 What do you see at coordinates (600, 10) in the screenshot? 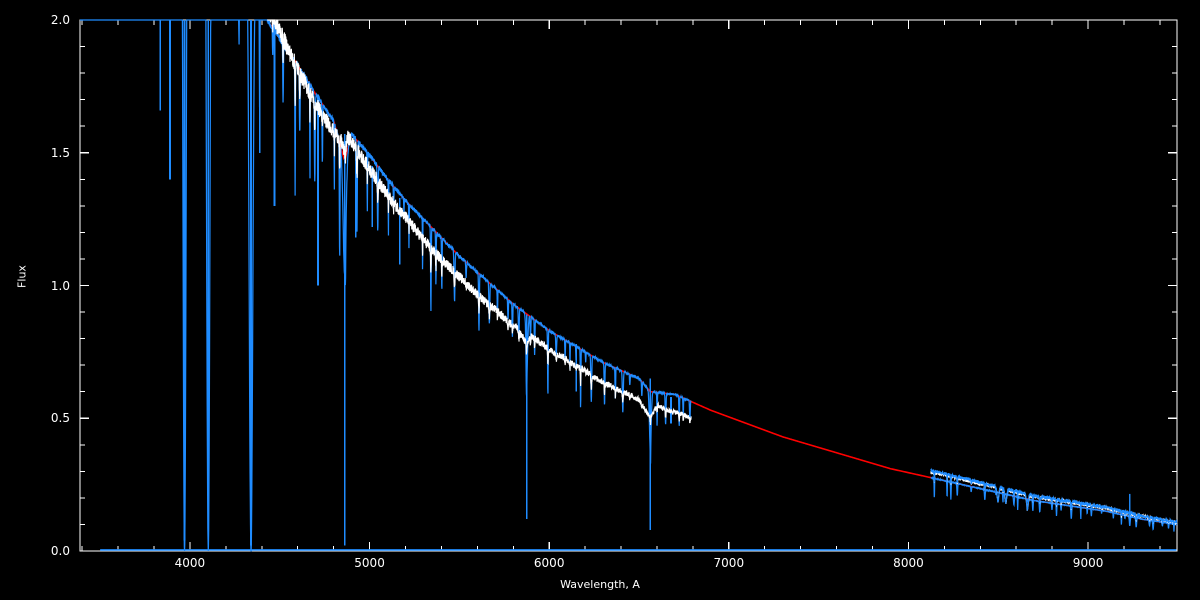
I see `top-clip-mask` at bounding box center [600, 10].